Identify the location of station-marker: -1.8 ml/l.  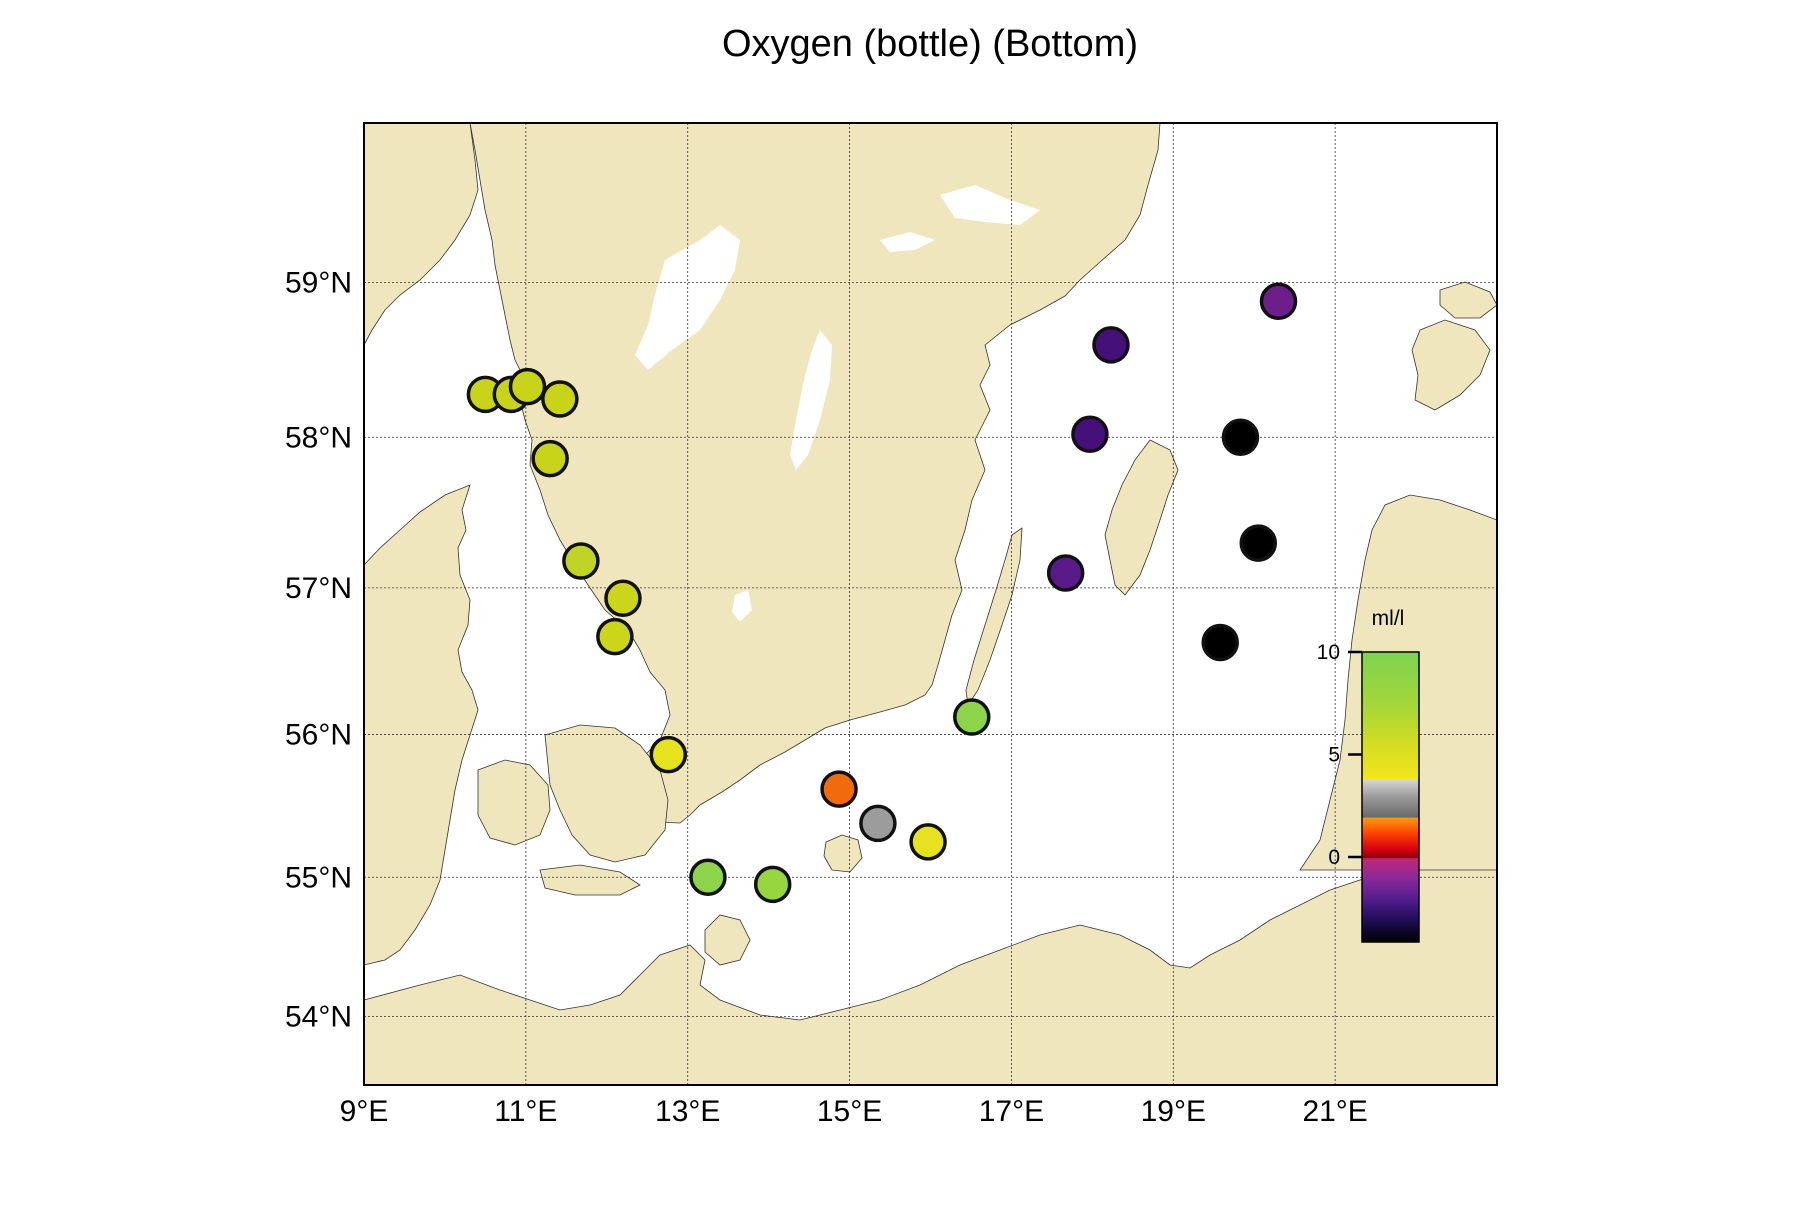
(1278, 301).